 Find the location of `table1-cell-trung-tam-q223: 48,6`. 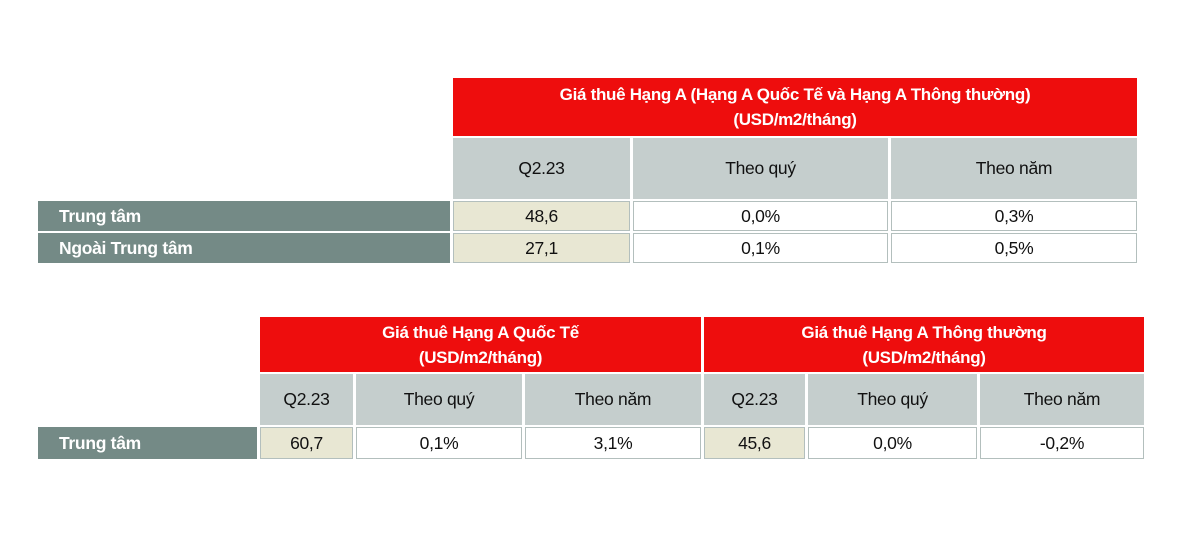

table1-cell-trung-tam-q223: 48,6 is located at coordinates (541, 216).